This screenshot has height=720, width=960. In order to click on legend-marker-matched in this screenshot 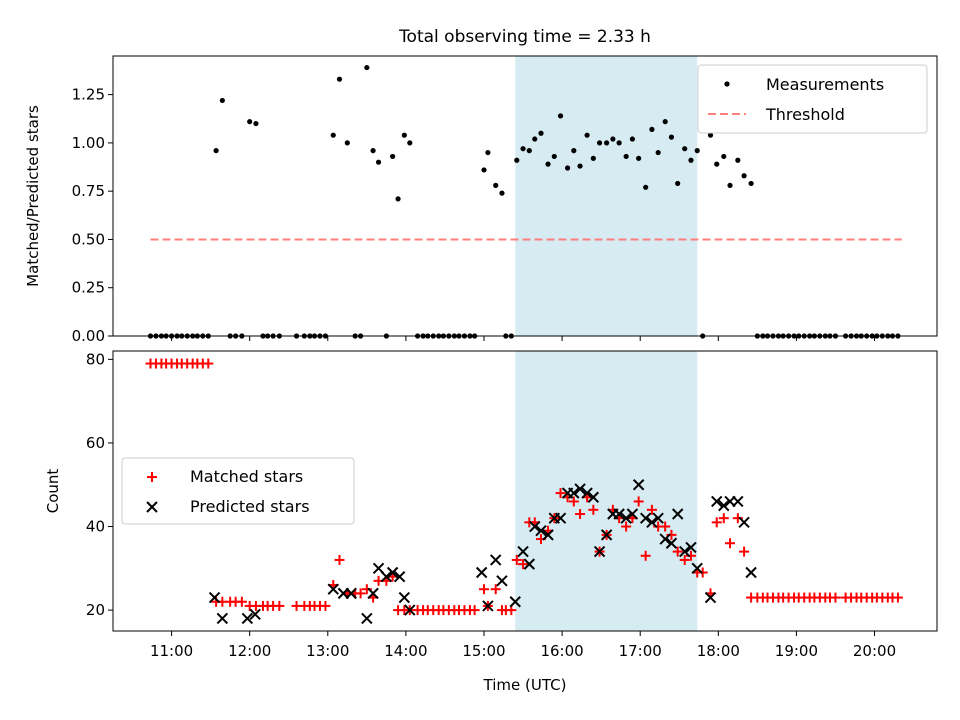, I will do `click(152, 477)`.